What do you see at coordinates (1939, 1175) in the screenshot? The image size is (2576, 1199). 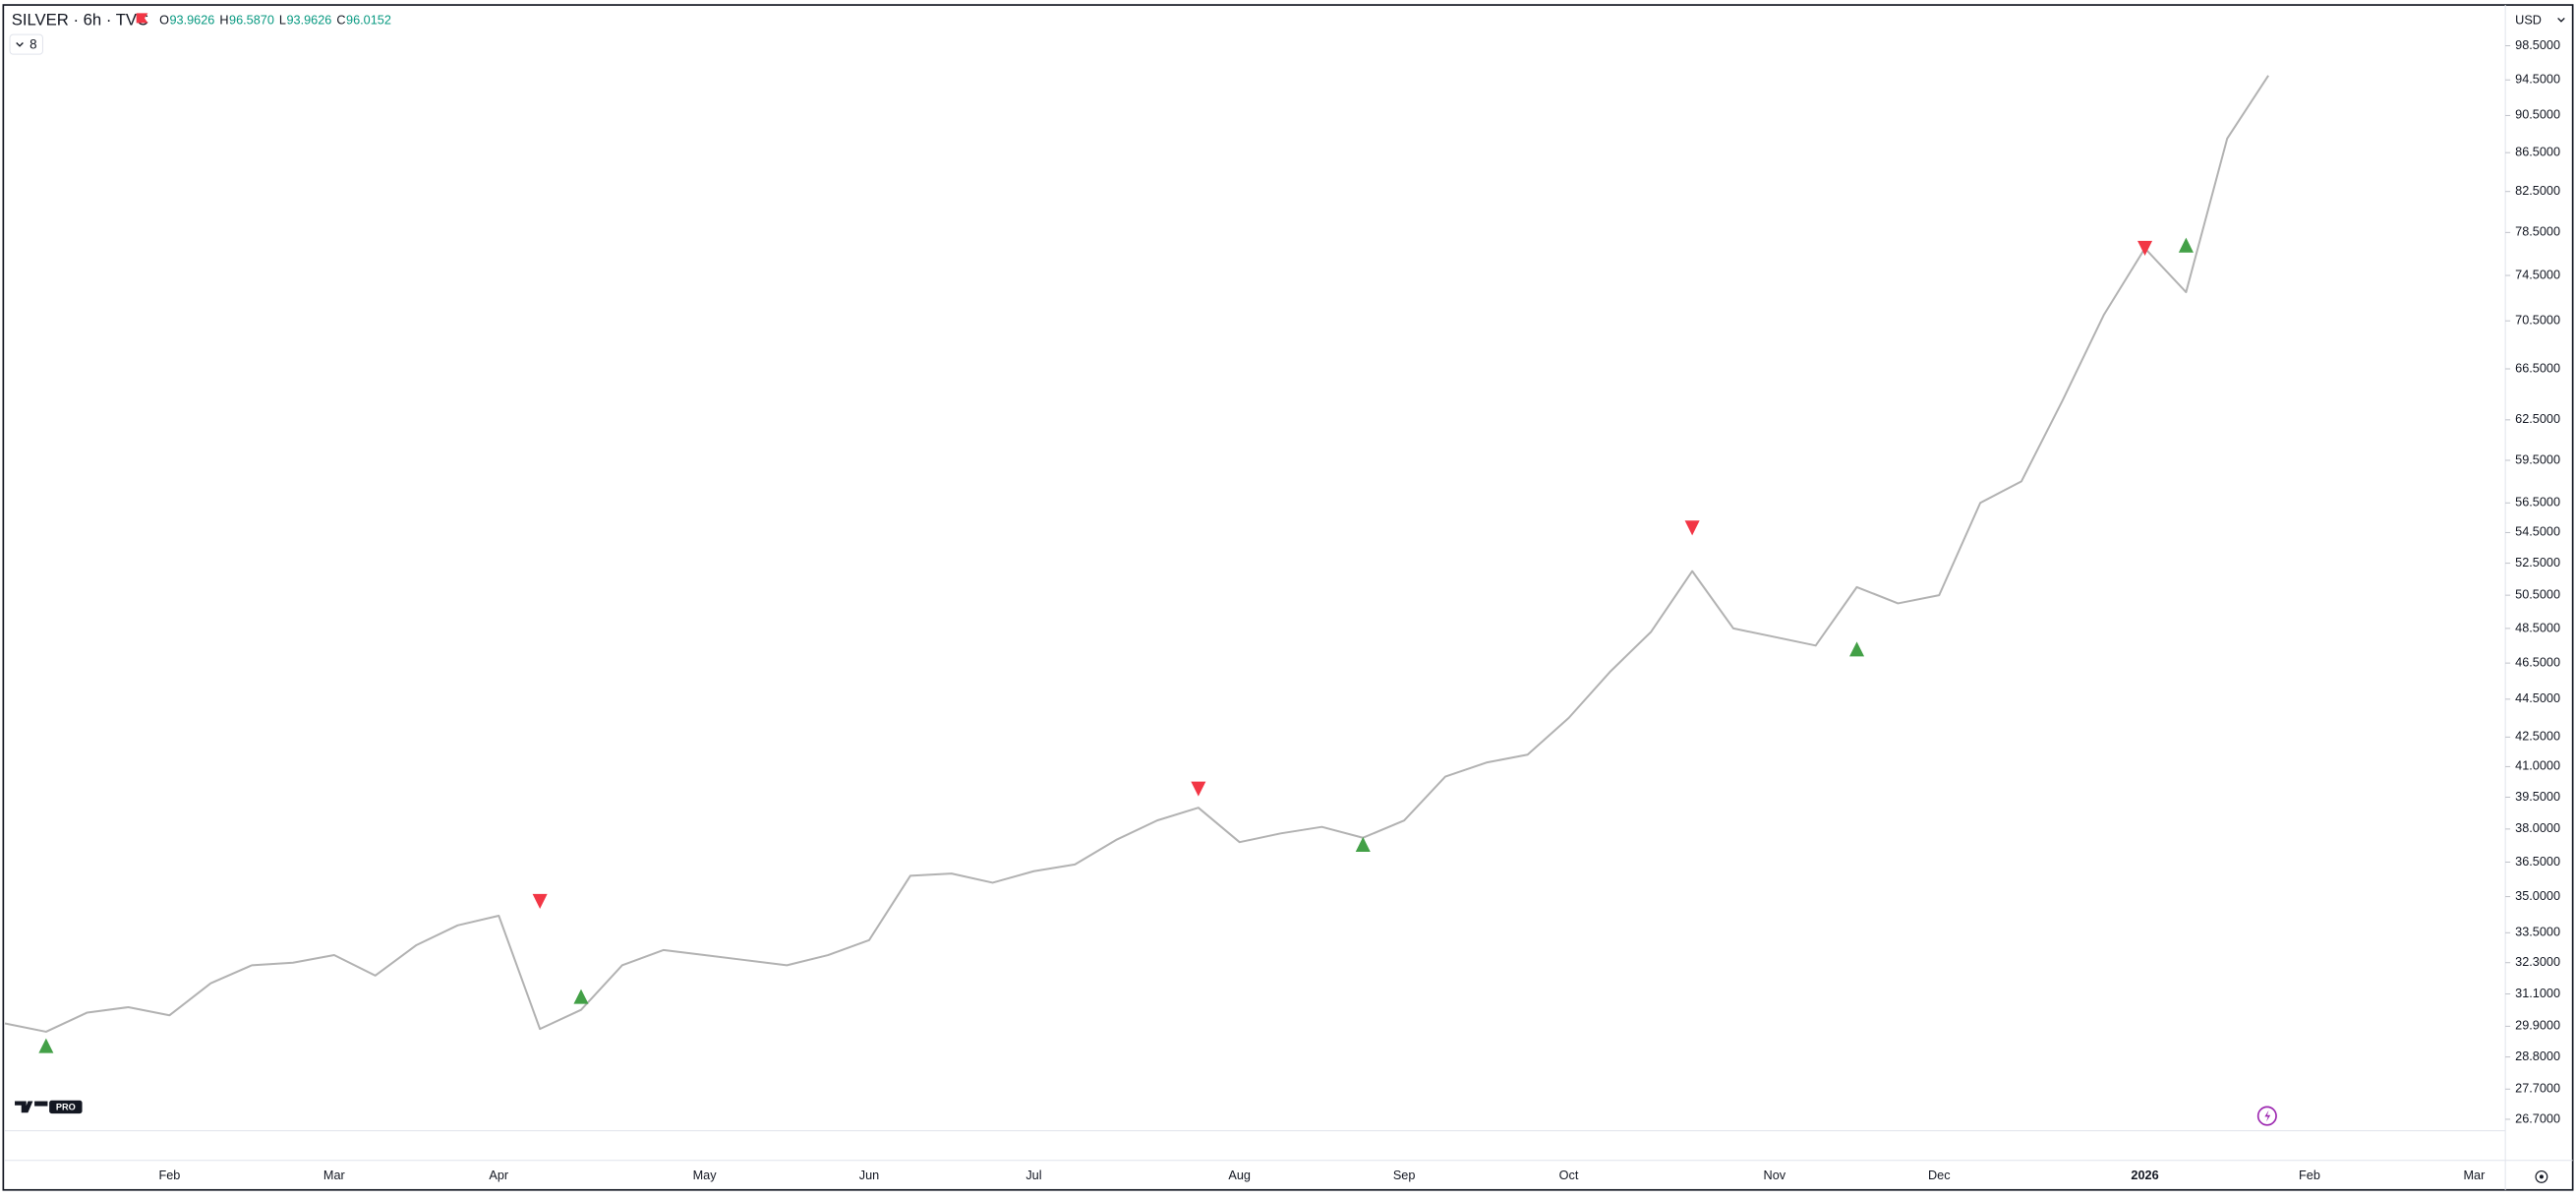 I see `x-tick-label: Dec` at bounding box center [1939, 1175].